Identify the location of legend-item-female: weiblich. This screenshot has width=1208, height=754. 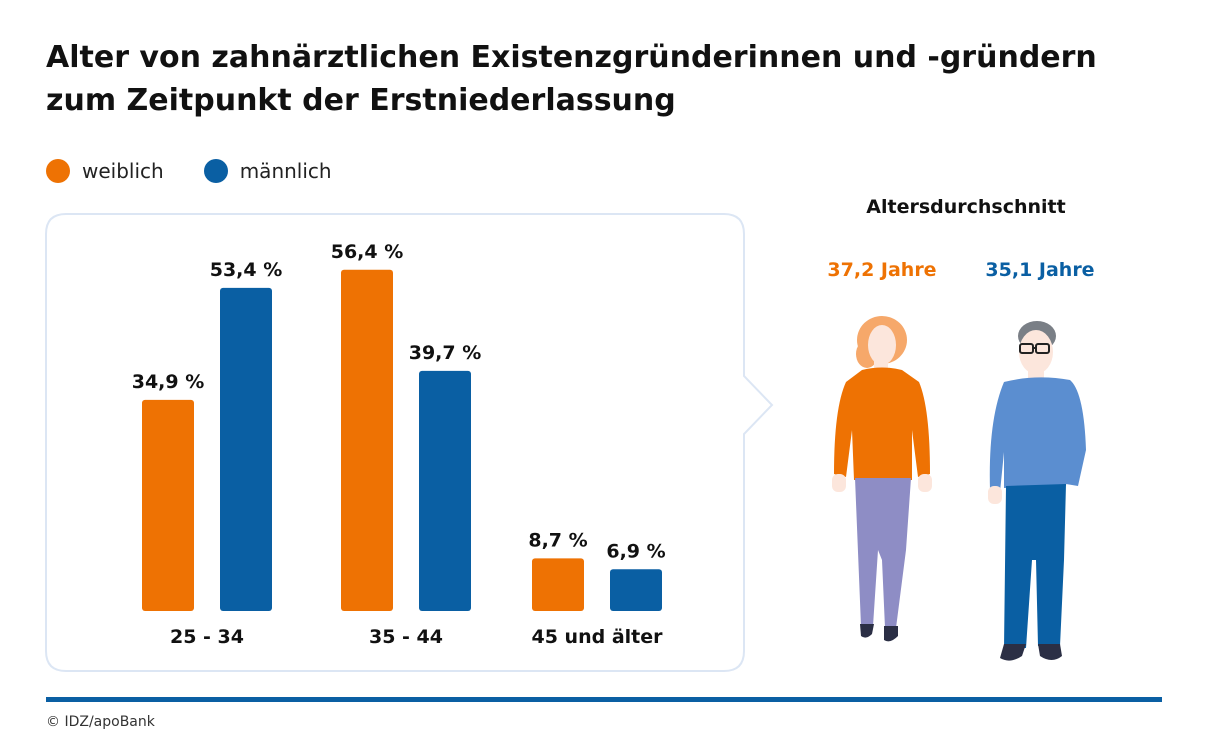
(105, 171).